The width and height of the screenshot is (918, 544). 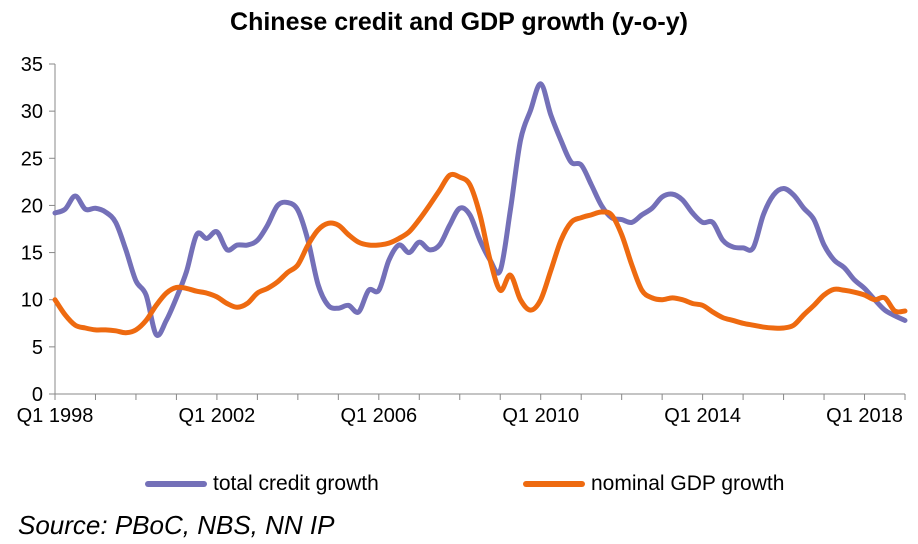 What do you see at coordinates (37, 348) in the screenshot?
I see `y-tick-label: 5` at bounding box center [37, 348].